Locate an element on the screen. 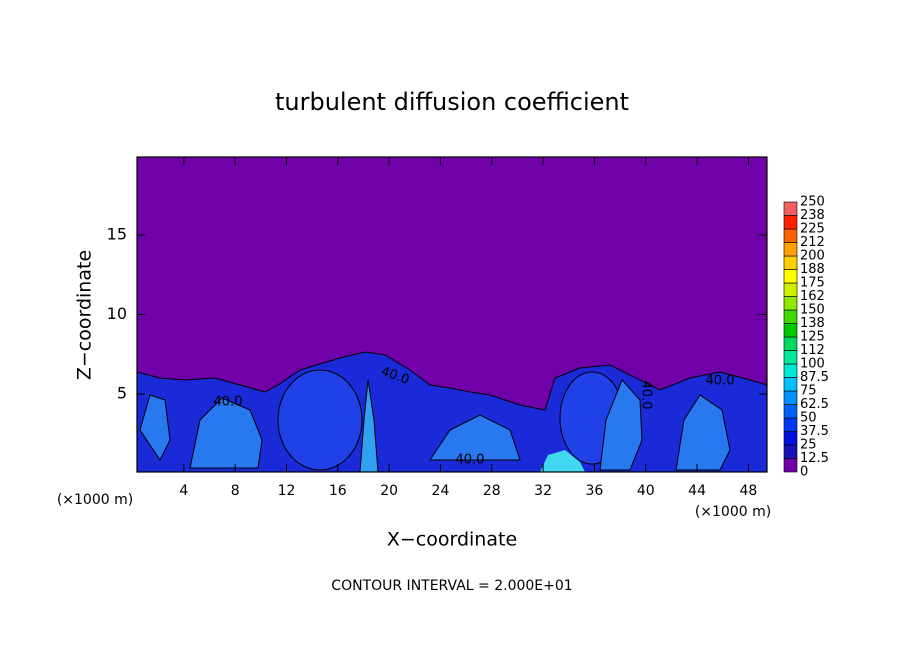 Image resolution: width=904 pixels, height=658 pixels. colorbar-label: 188 is located at coordinates (812, 269).